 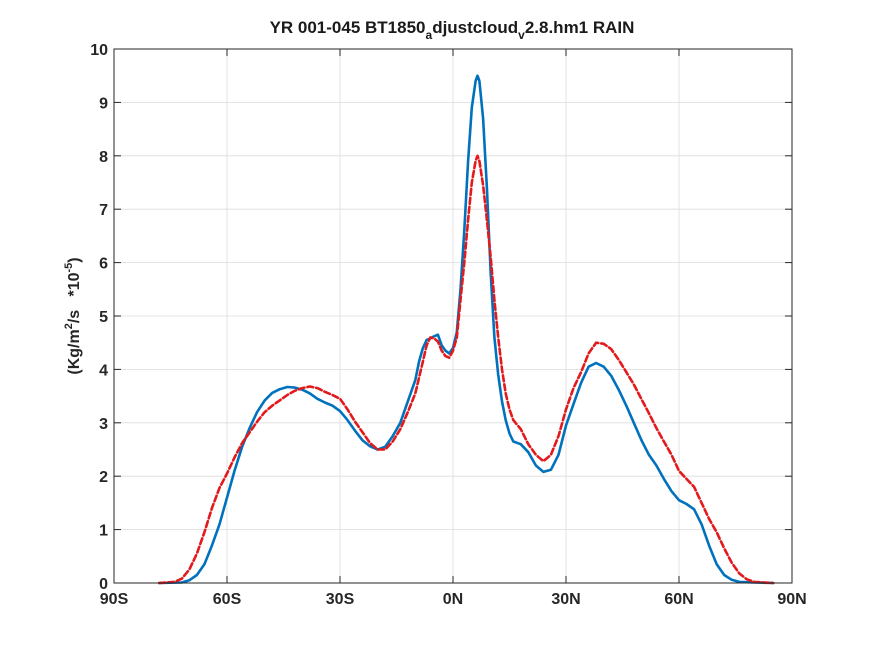 I want to click on x-tick-label: 90S, so click(x=114, y=599).